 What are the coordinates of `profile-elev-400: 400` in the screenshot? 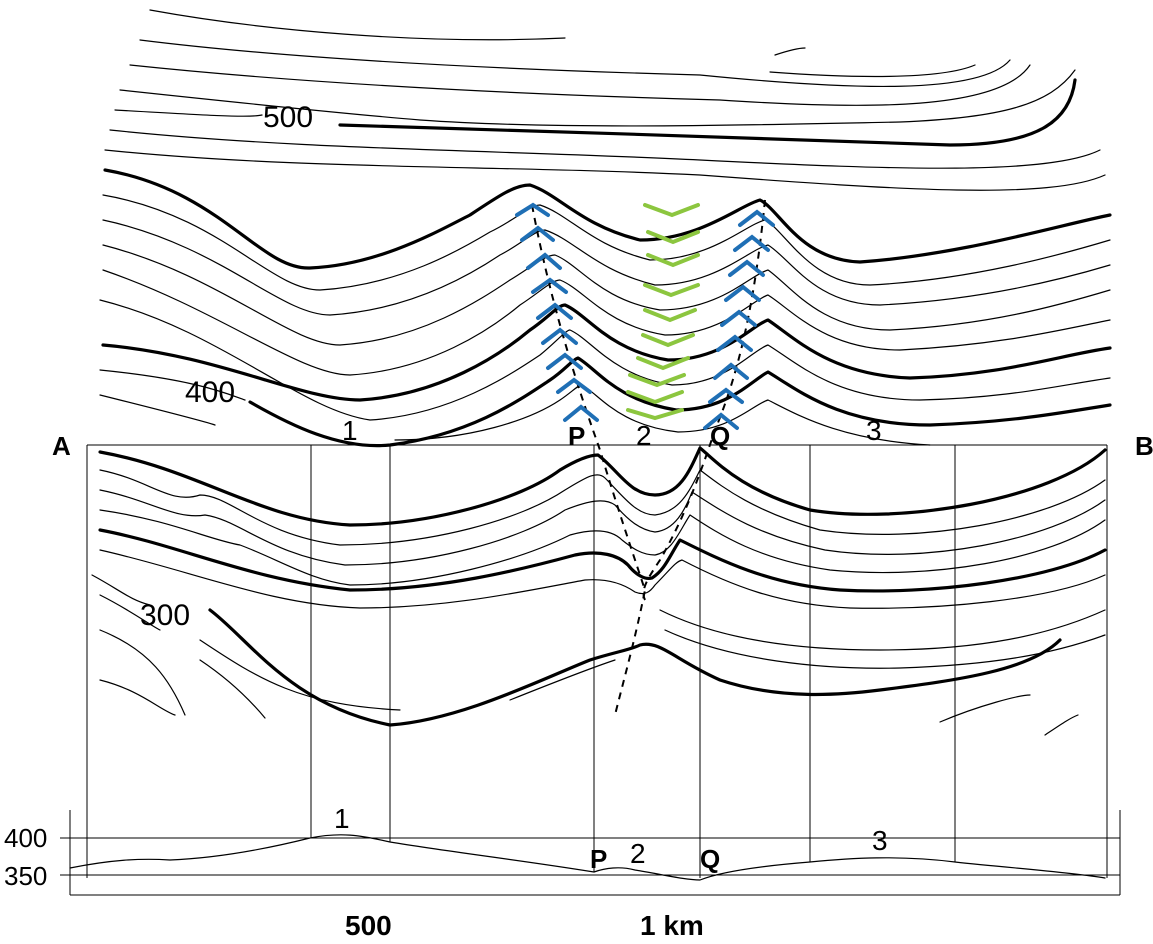 It's located at (25, 838).